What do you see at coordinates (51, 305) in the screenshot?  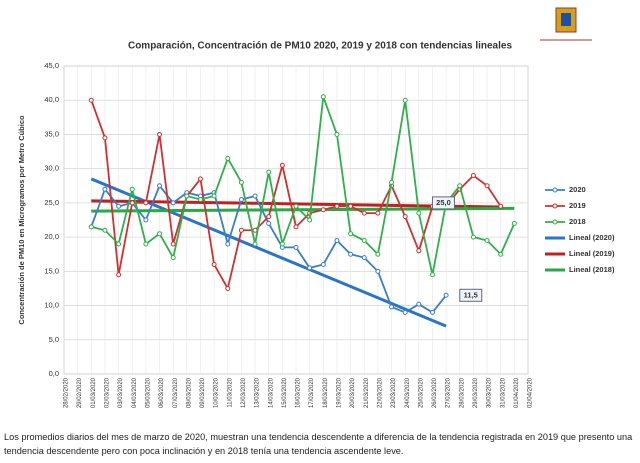 I see `y-tick-label: 10,0` at bounding box center [51, 305].